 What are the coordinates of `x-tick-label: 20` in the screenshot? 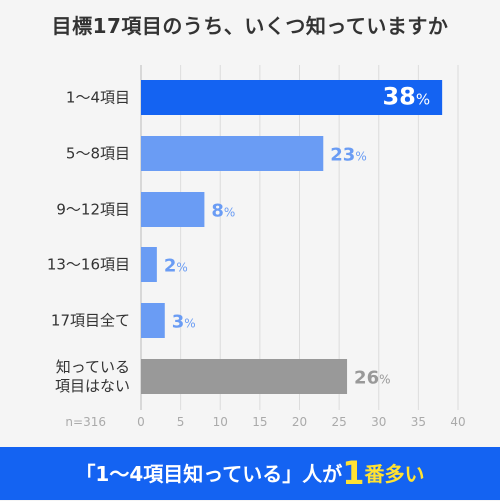 It's located at (299, 422).